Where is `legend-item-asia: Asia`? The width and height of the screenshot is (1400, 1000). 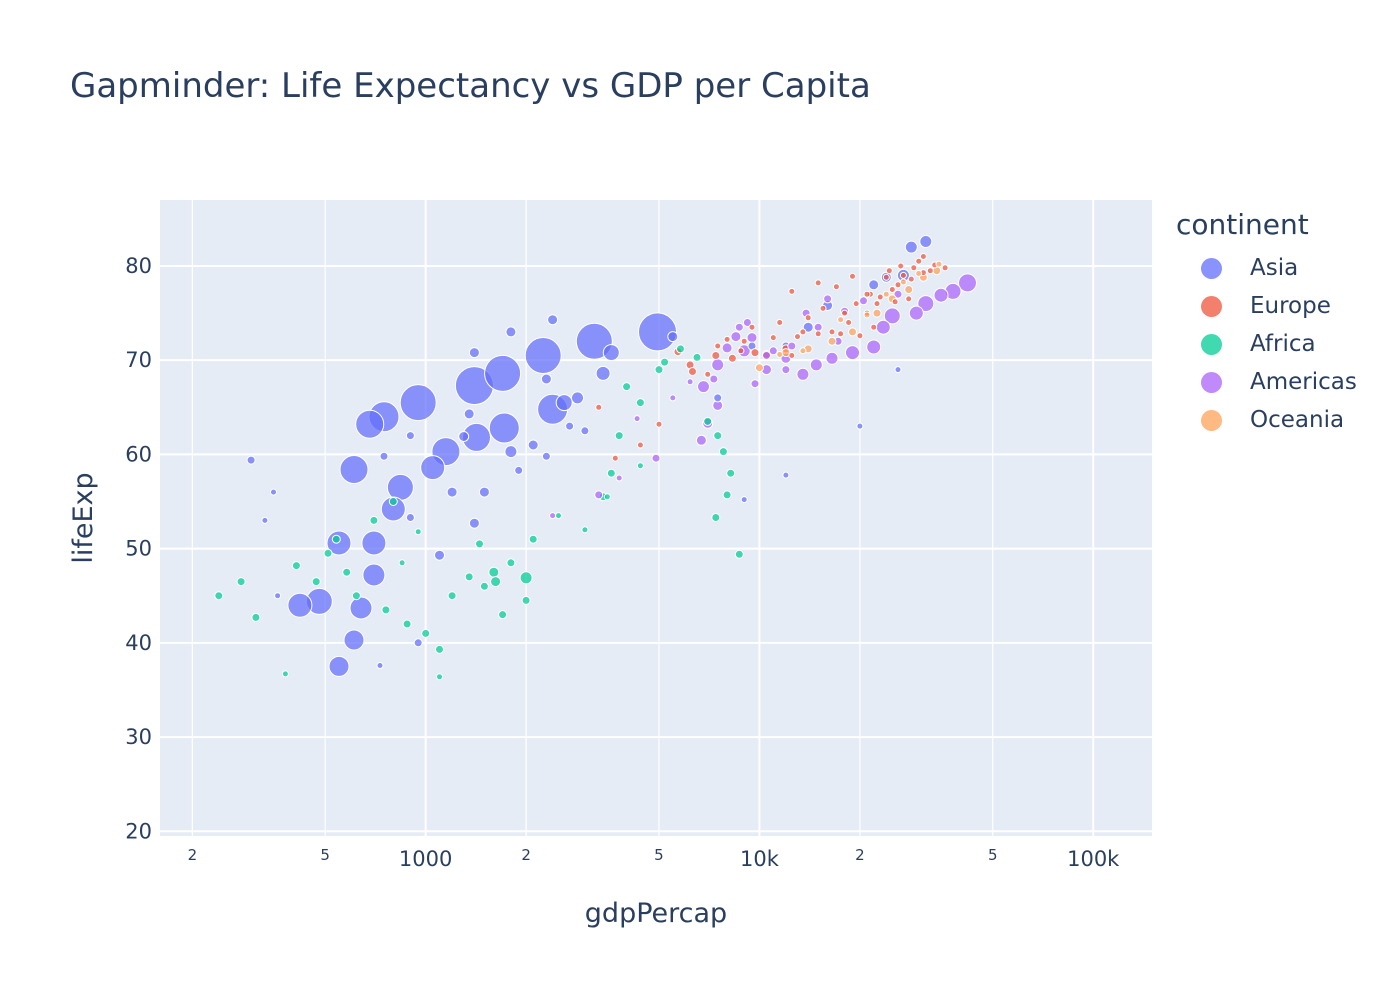
legend-item-asia: Asia is located at coordinates (1266, 268).